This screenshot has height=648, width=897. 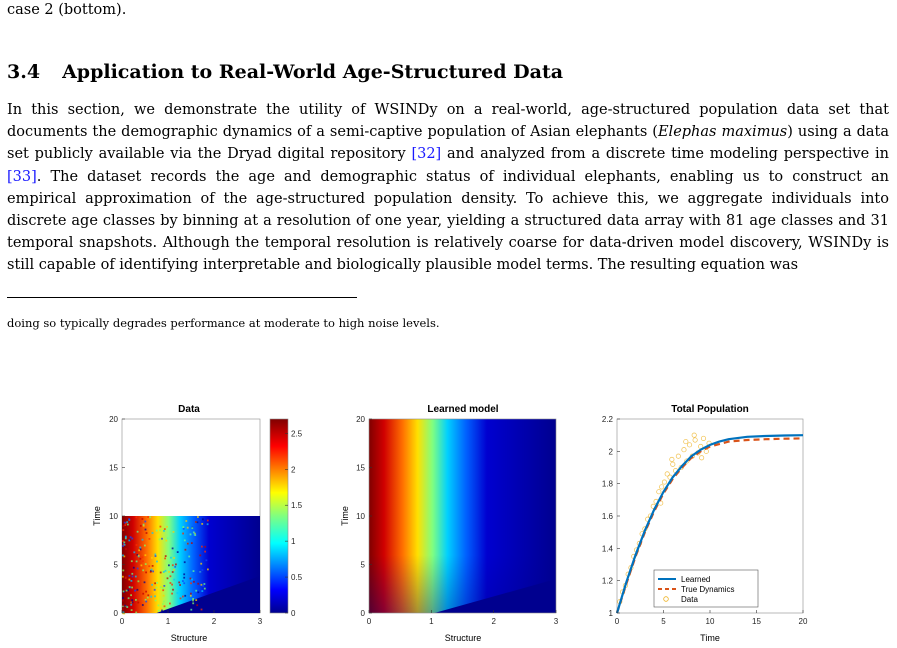 I want to click on x-tick-label: 20, so click(x=803, y=621).